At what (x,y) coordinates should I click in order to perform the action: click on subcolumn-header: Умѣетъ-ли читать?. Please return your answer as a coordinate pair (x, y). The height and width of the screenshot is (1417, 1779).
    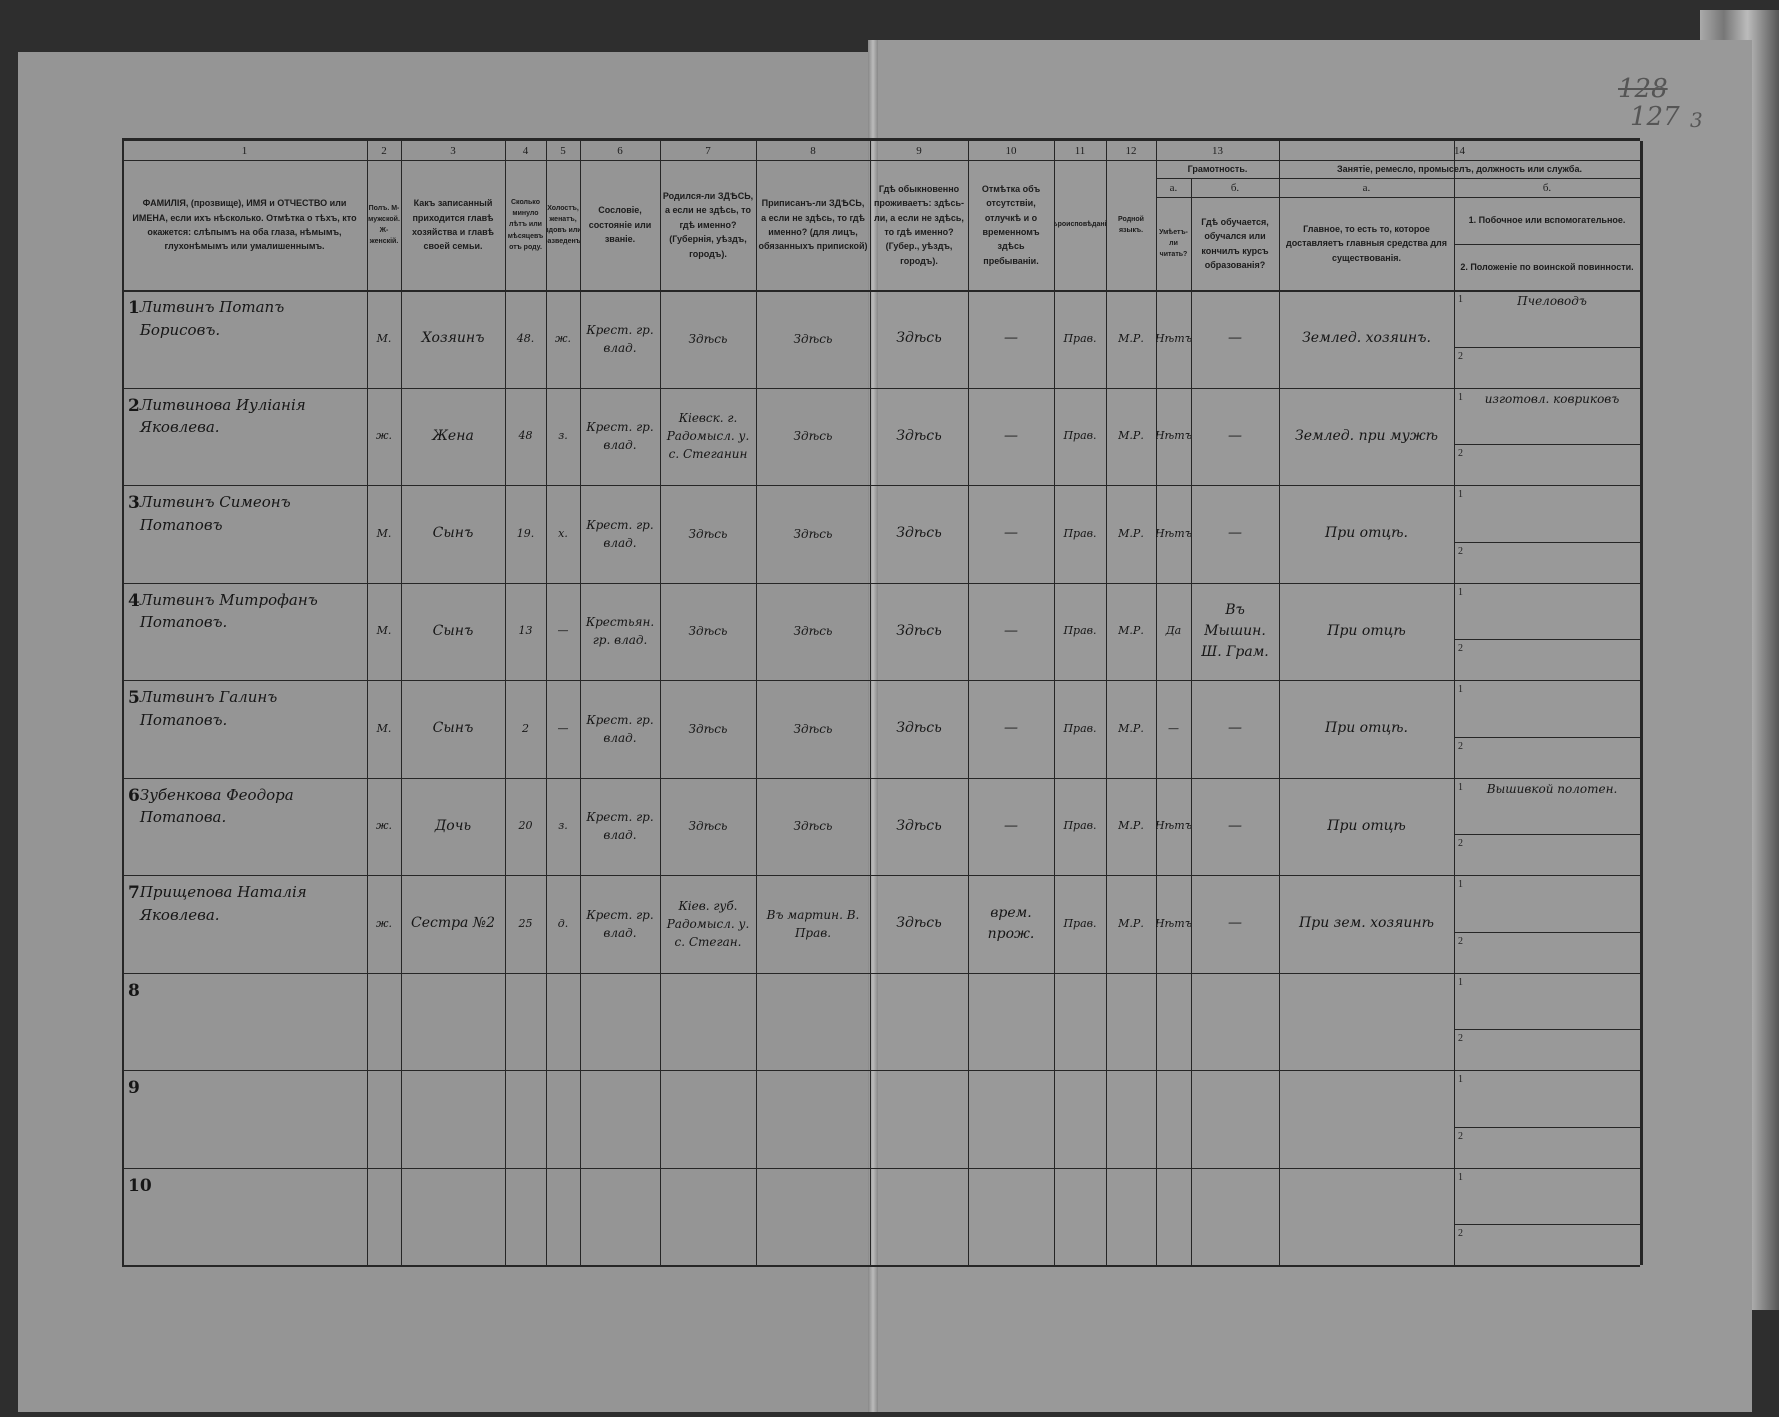
    Looking at the image, I should click on (1173, 243).